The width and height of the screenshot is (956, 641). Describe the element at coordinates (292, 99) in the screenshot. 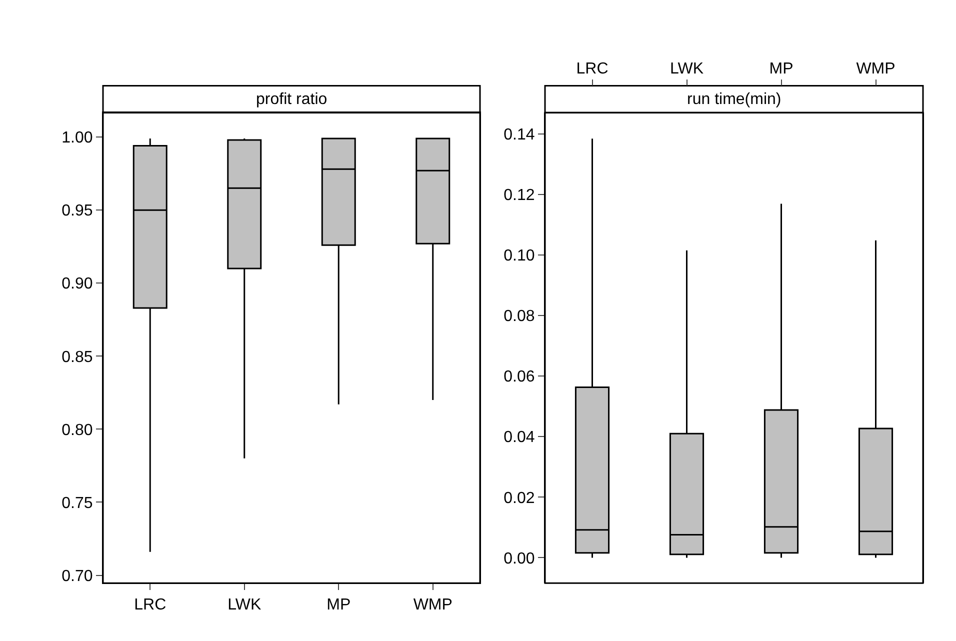

I see `chart-title: profit ratio` at that location.